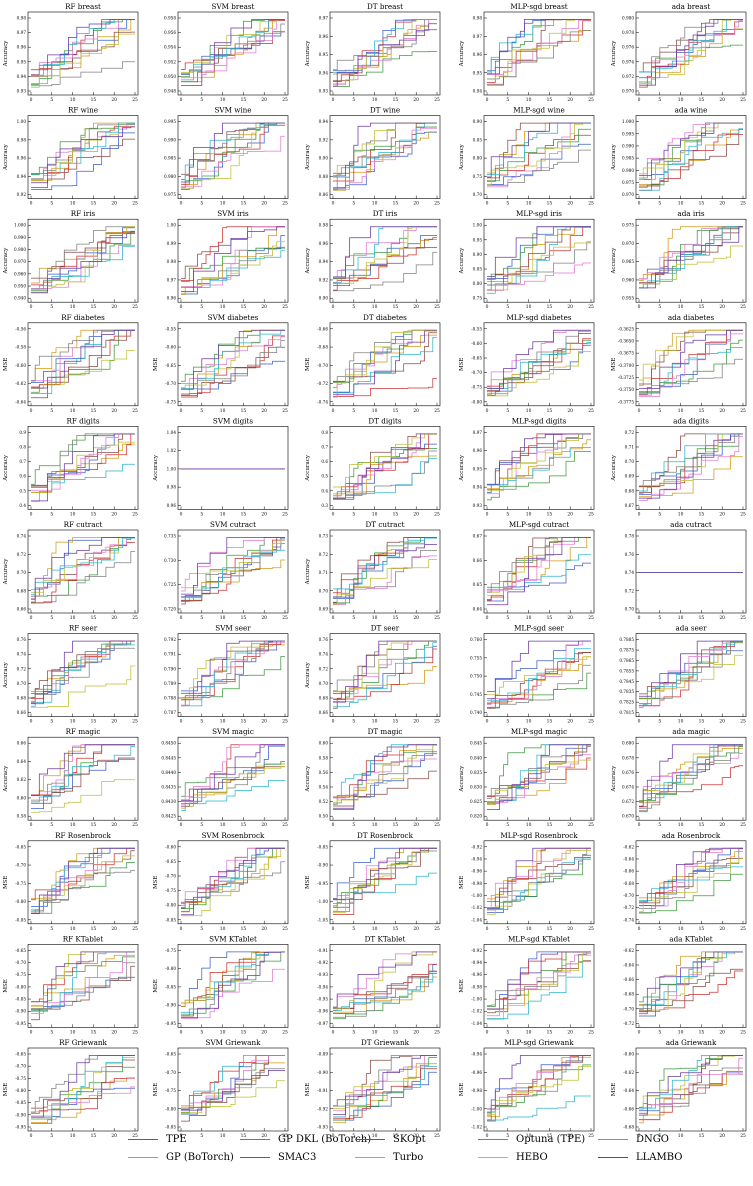  I want to click on legend-item-gp-dkl-botorch: GP DKL (BoTorch), so click(305, 1139).